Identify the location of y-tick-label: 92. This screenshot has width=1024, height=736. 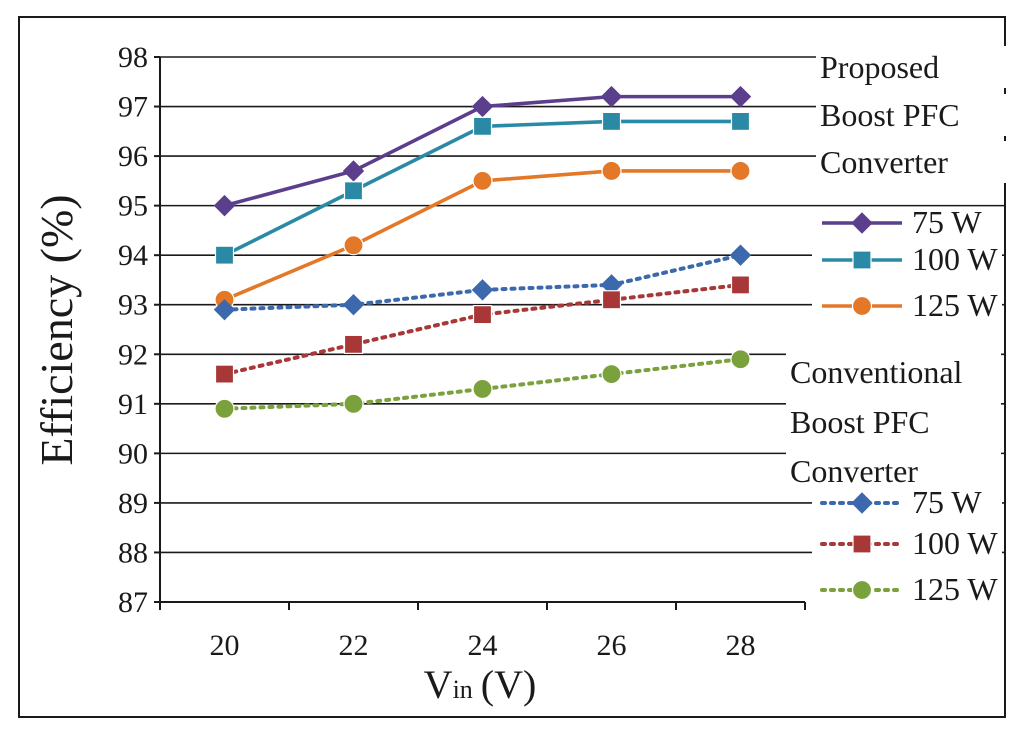
(133, 354).